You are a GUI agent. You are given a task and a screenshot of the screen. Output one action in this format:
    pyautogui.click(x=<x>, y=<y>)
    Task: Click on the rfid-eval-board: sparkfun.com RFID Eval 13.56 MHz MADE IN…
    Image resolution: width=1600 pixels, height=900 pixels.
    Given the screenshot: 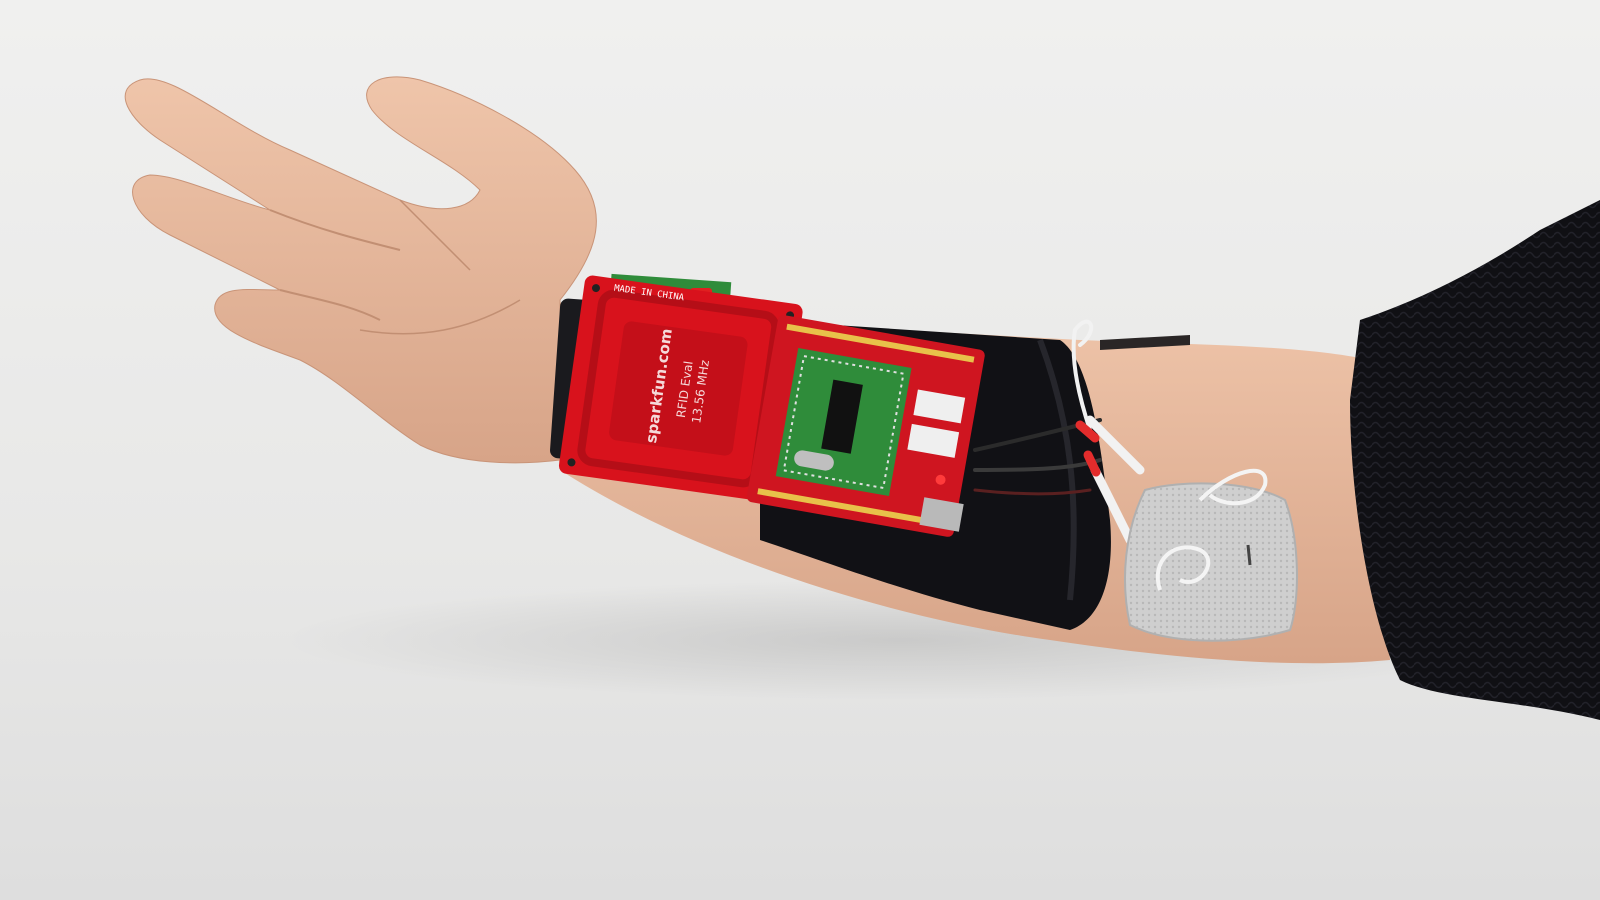 What is the action you would take?
    pyautogui.click(x=680, y=389)
    